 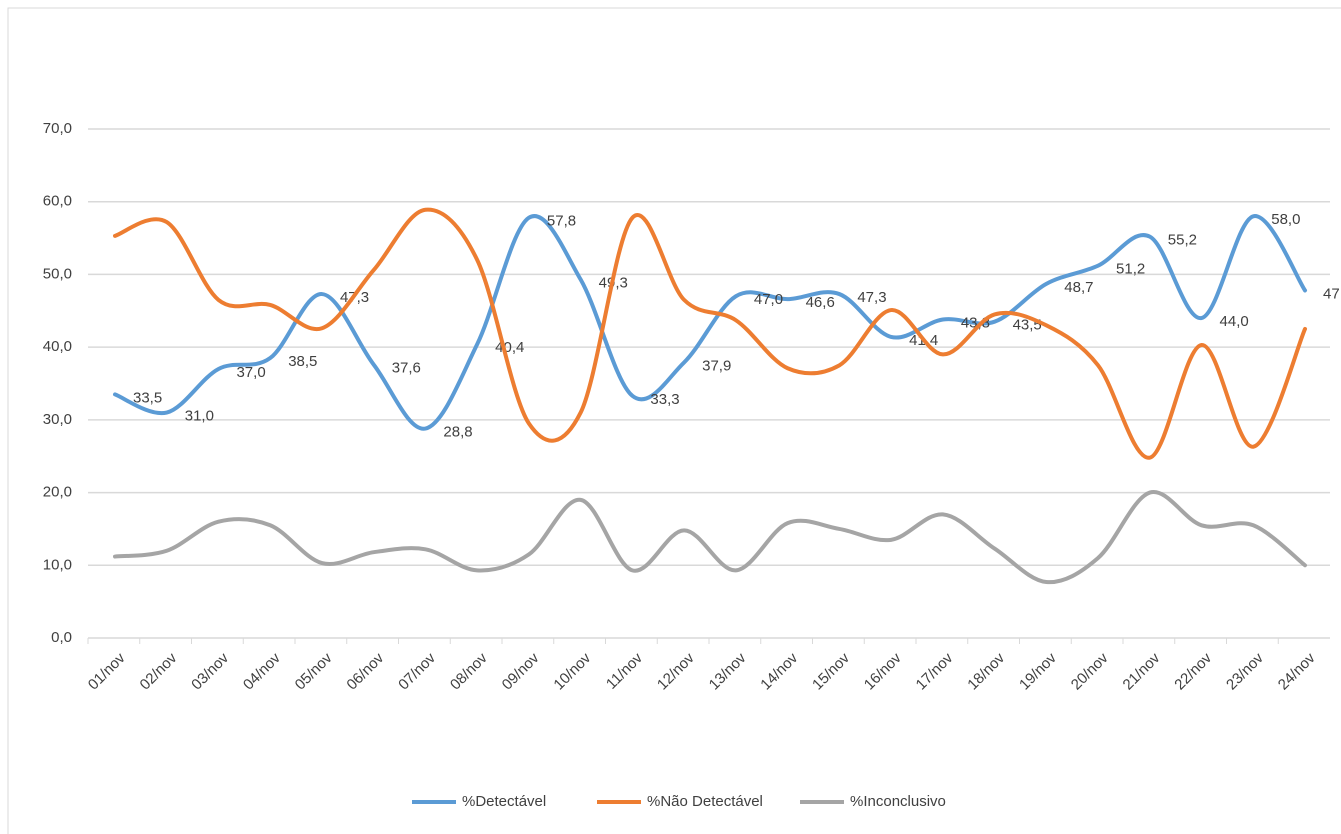 I want to click on data-label: 37,9, so click(x=716, y=365).